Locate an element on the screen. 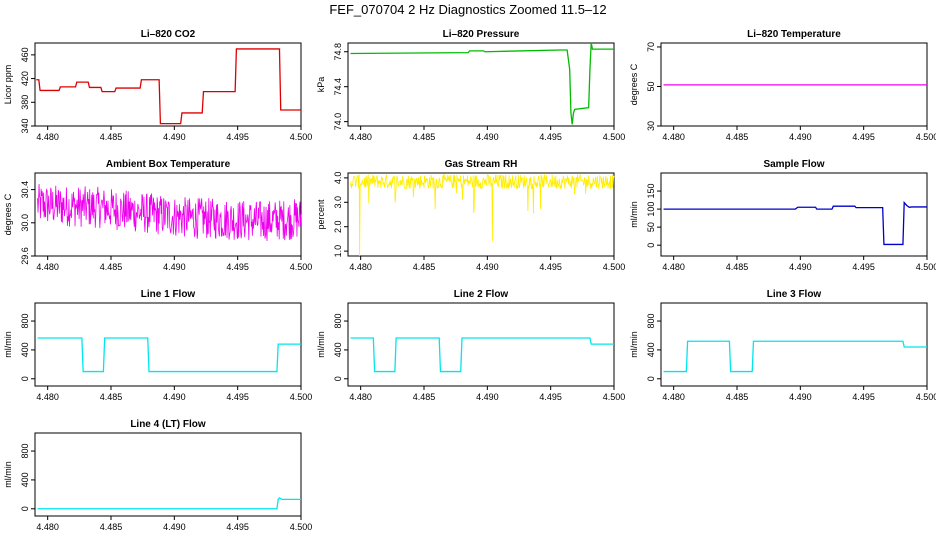 This screenshot has height=540, width=936. y-axis-label: percent is located at coordinates (321, 214).